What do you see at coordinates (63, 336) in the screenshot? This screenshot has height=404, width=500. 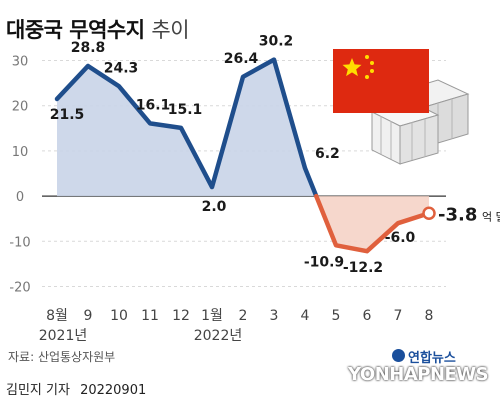 I see `year-label: 2021년` at bounding box center [63, 336].